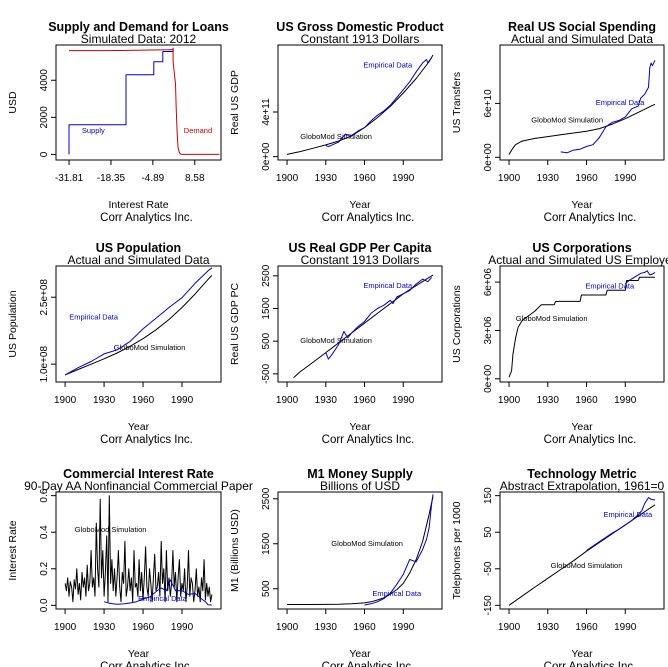  Describe the element at coordinates (488, 495) in the screenshot. I see `y-tick-label: 150` at that location.